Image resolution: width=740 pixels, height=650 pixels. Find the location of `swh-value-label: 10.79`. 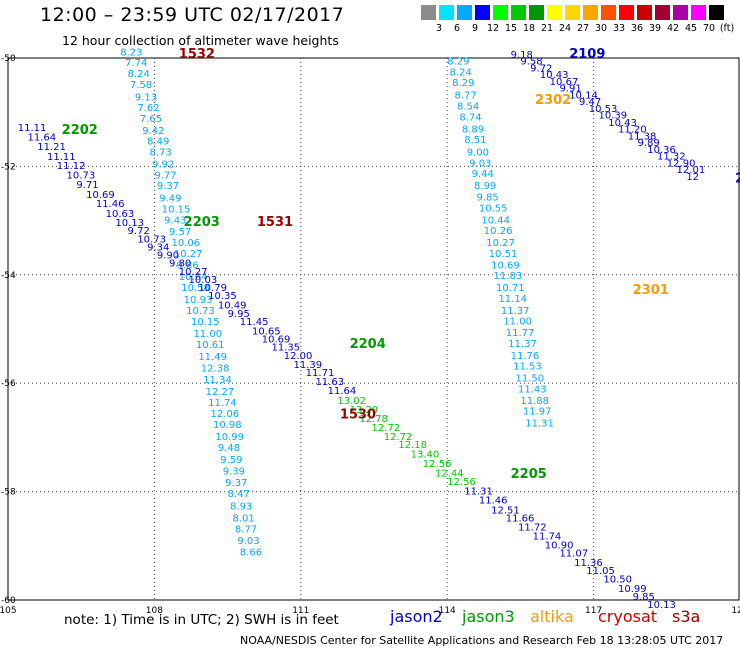

swh-value-label: 10.79 is located at coordinates (212, 288).